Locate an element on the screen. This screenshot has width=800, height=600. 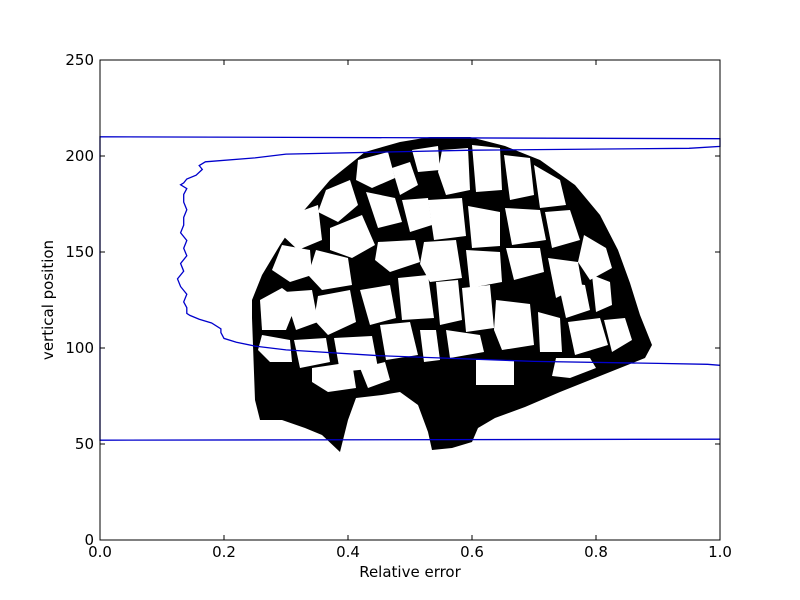
x-tick-label: 0.6 is located at coordinates (472, 552).